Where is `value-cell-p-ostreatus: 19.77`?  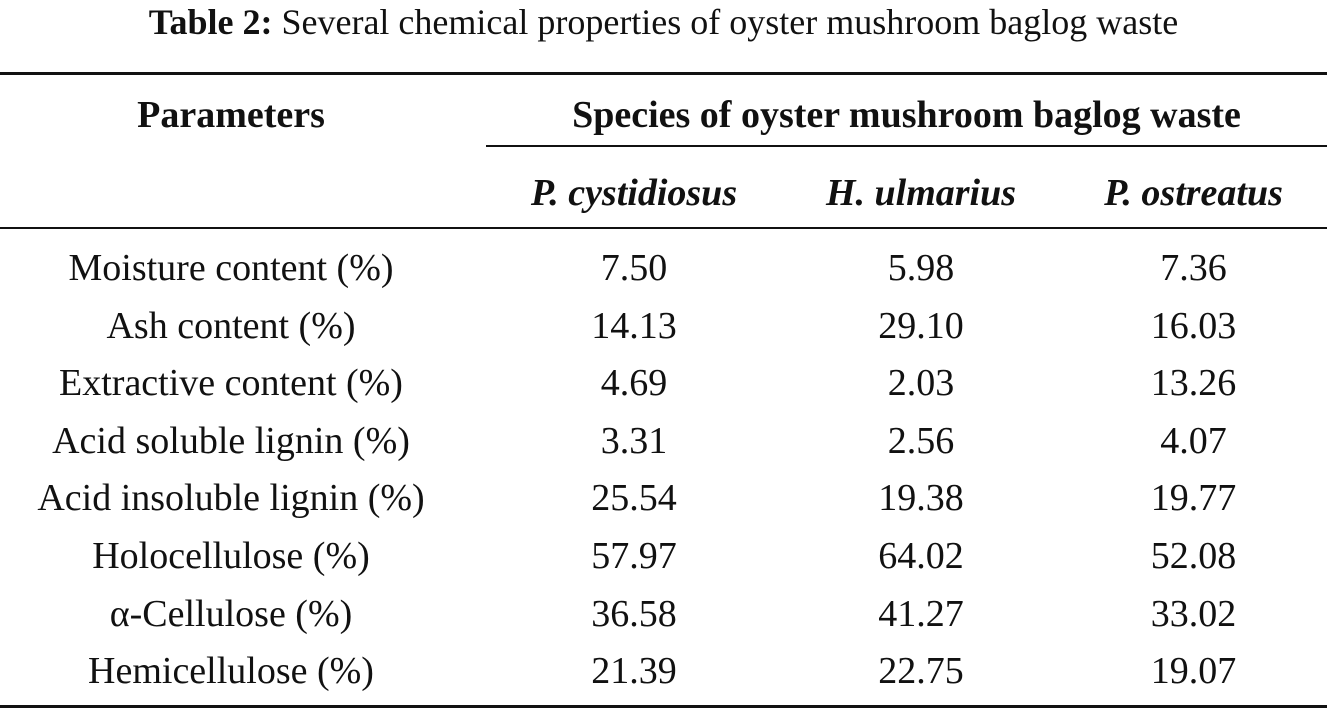
value-cell-p-ostreatus: 19.77 is located at coordinates (1193, 498).